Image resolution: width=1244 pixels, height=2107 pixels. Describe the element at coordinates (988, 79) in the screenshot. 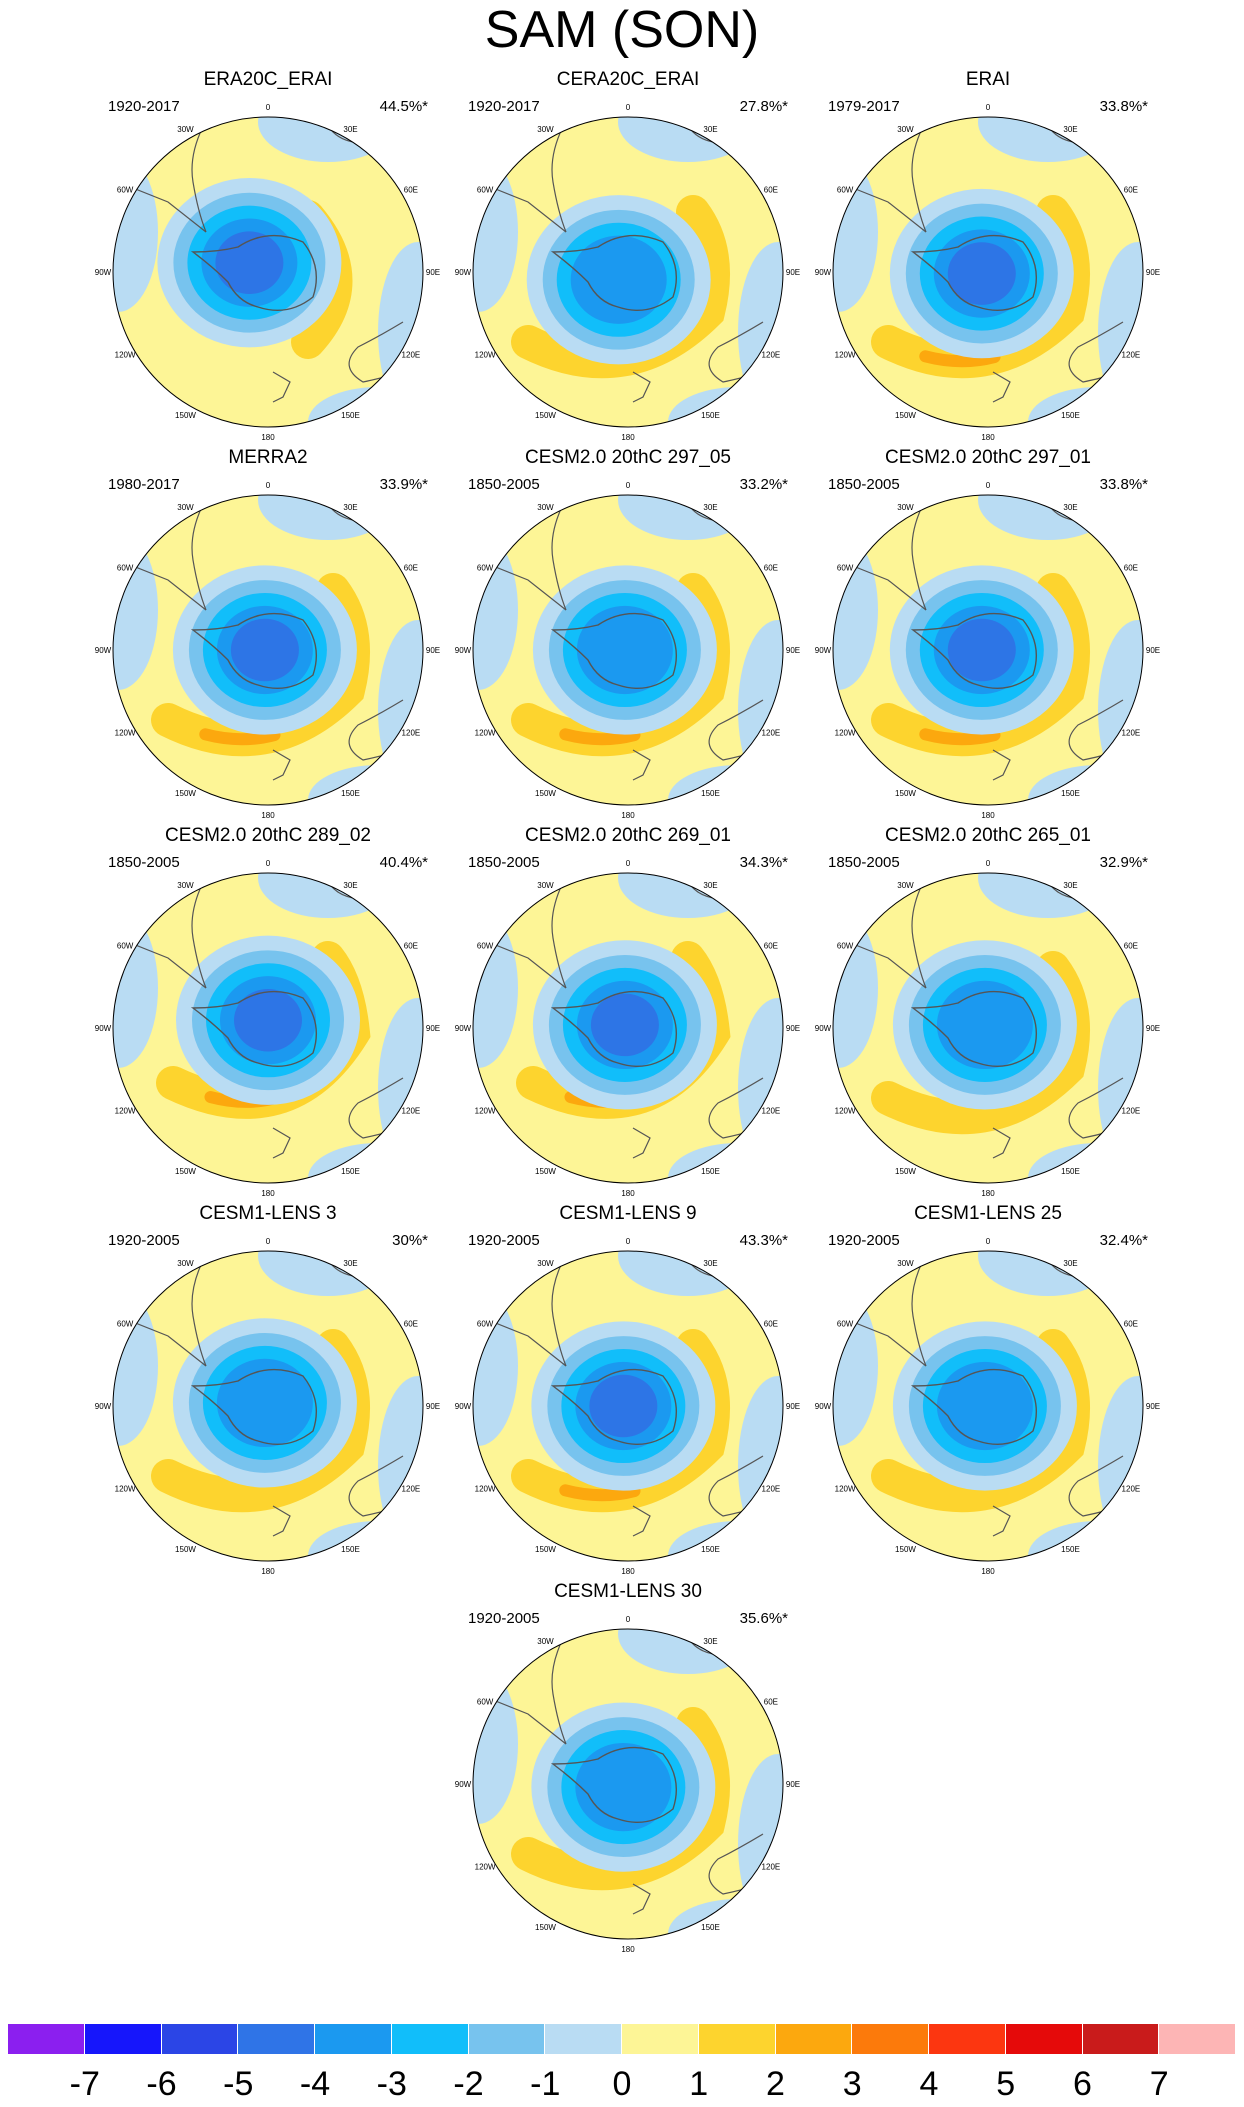

I see `panel-title: ERAI` at that location.